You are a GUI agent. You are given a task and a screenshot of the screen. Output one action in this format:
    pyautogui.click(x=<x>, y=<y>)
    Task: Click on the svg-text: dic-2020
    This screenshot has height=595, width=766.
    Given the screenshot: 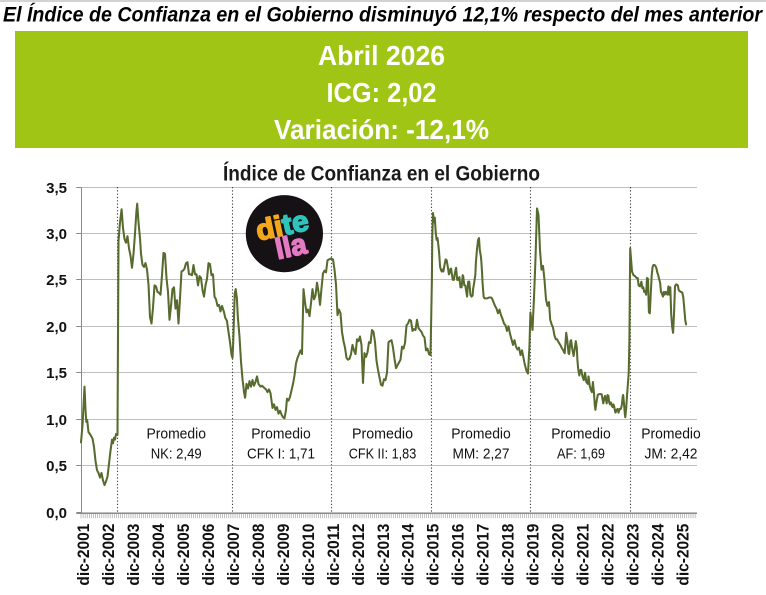 What is the action you would take?
    pyautogui.click(x=558, y=555)
    